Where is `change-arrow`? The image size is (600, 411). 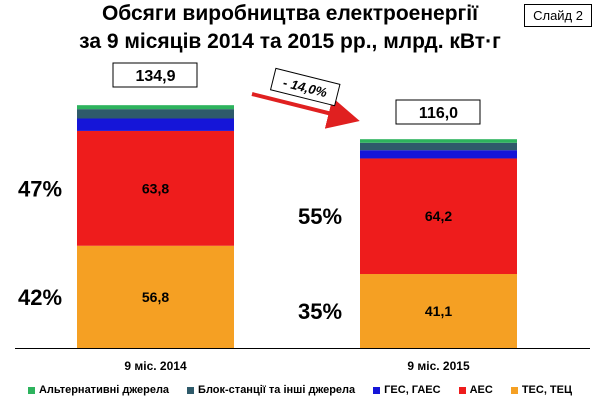 change-arrow is located at coordinates (305, 110).